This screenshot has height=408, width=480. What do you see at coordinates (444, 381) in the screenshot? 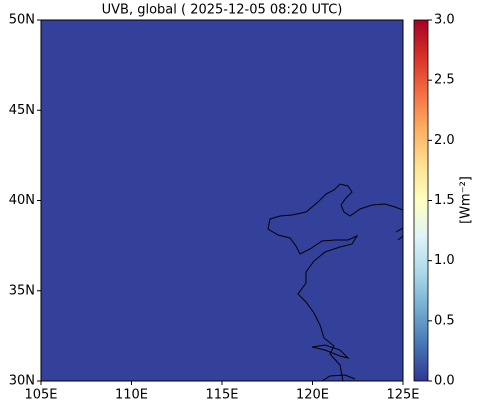
I see `colorbar-tick-label: 0.0` at bounding box center [444, 381].